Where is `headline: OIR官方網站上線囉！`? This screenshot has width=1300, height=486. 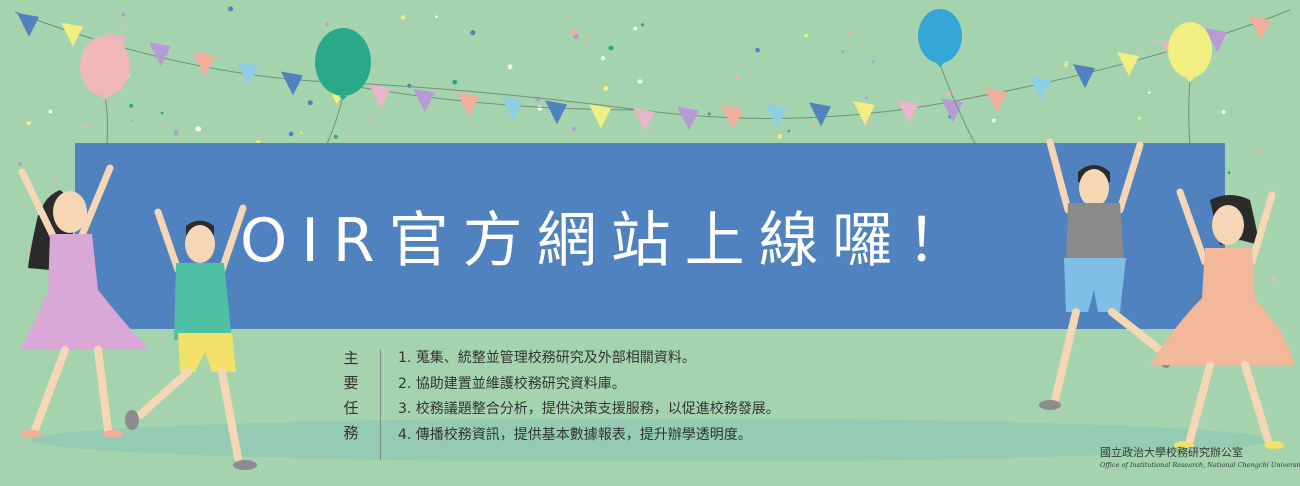
headline: OIR官方網站上線囉！ is located at coordinates (610, 241).